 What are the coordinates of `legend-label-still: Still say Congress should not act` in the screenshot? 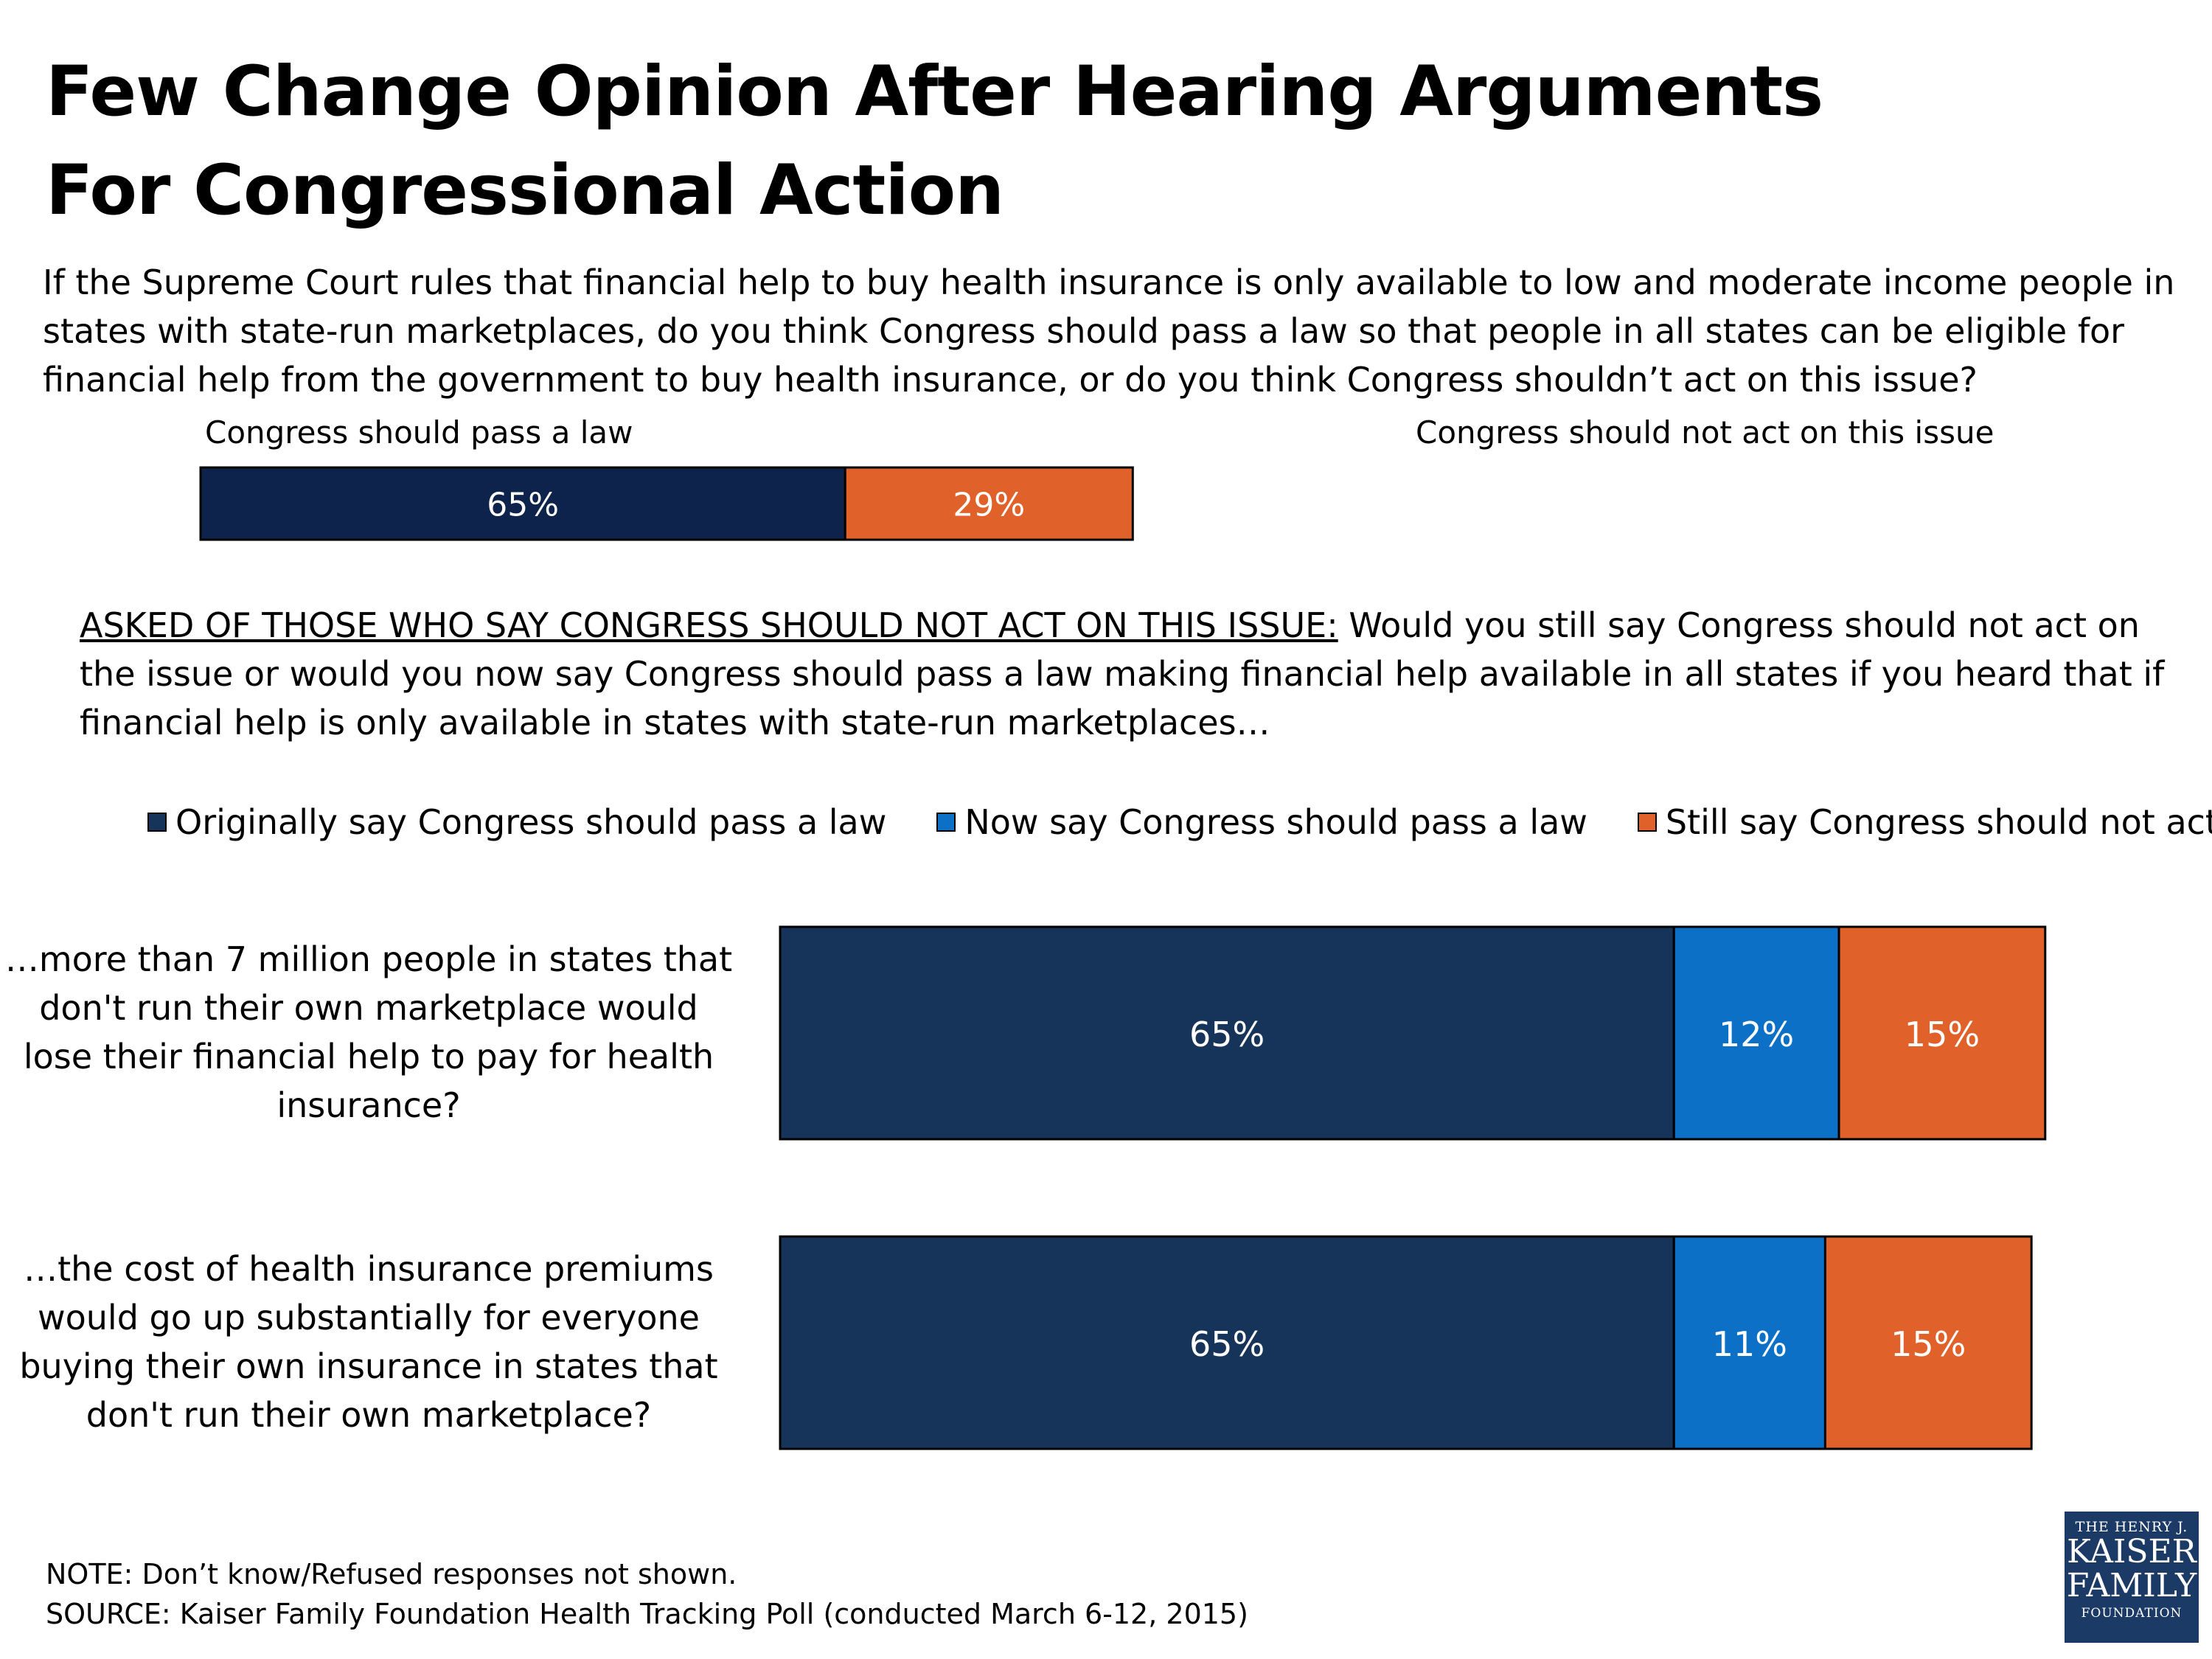 It's located at (1938, 822).